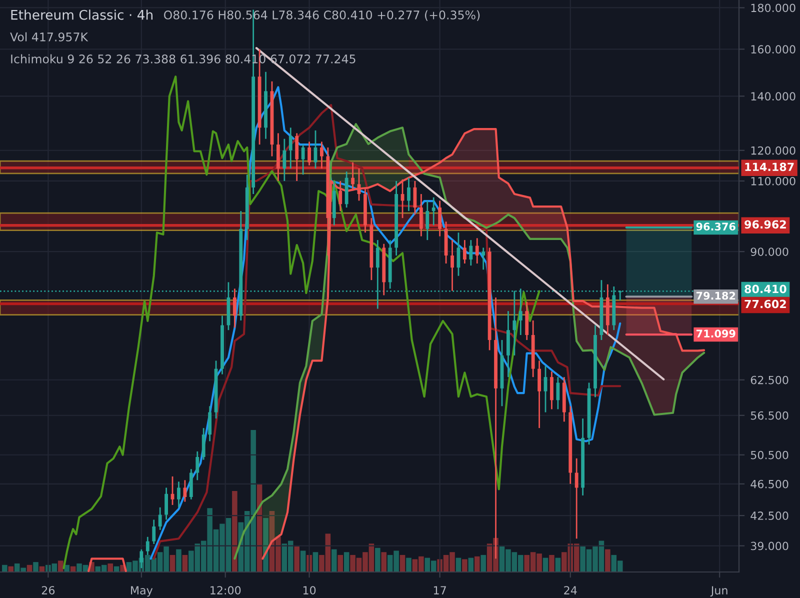 The width and height of the screenshot is (800, 598). What do you see at coordinates (773, 8) in the screenshot?
I see `y-tick-label: 180.000` at bounding box center [773, 8].